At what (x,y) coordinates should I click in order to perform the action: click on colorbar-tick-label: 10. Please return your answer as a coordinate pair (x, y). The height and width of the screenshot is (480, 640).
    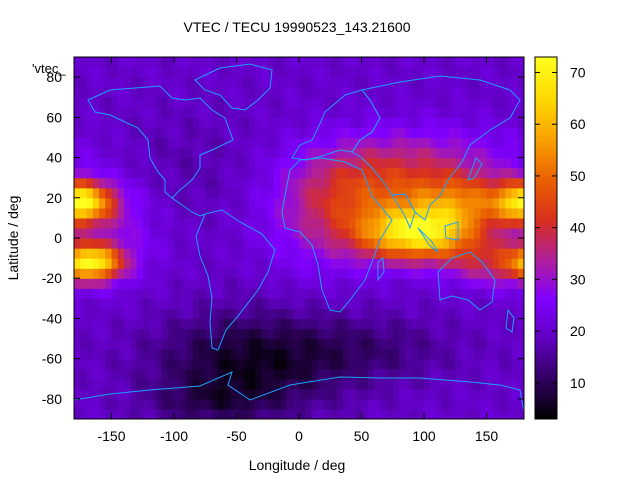
    Looking at the image, I should click on (578, 383).